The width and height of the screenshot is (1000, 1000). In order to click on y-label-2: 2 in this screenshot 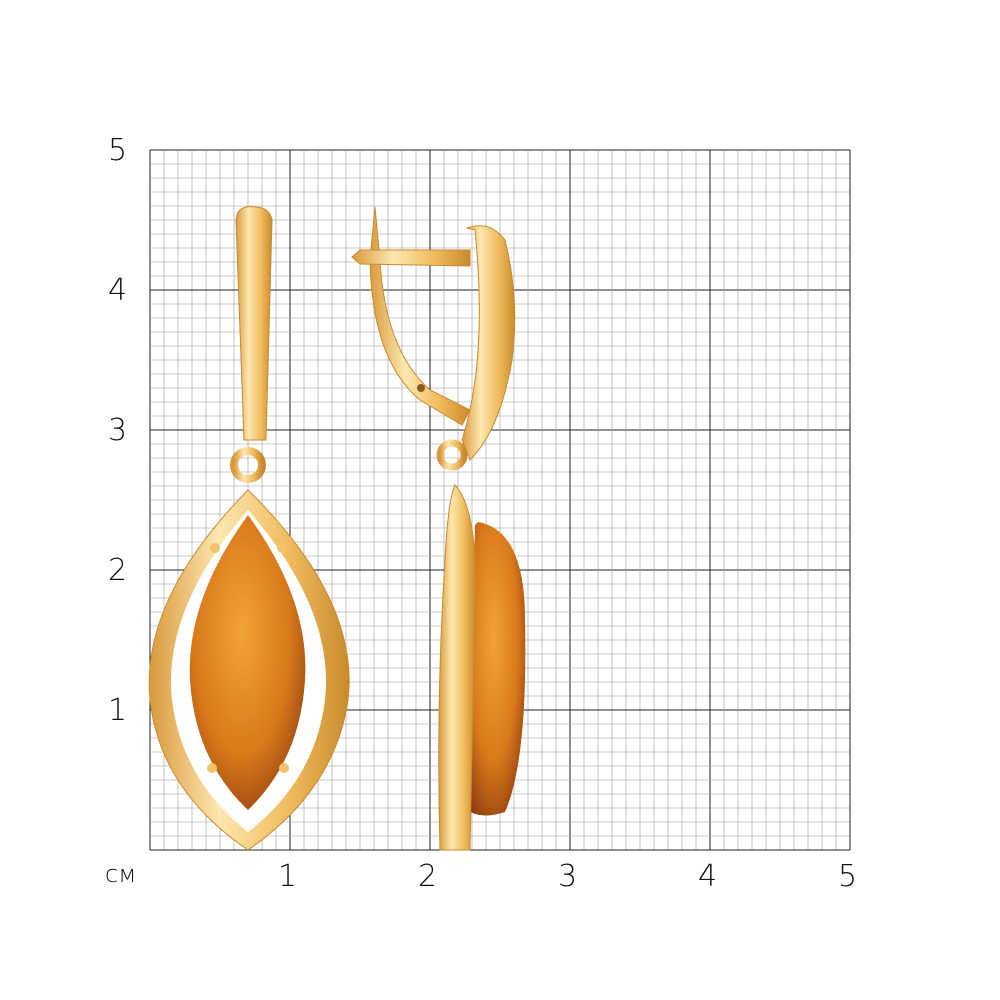, I will do `click(118, 570)`.